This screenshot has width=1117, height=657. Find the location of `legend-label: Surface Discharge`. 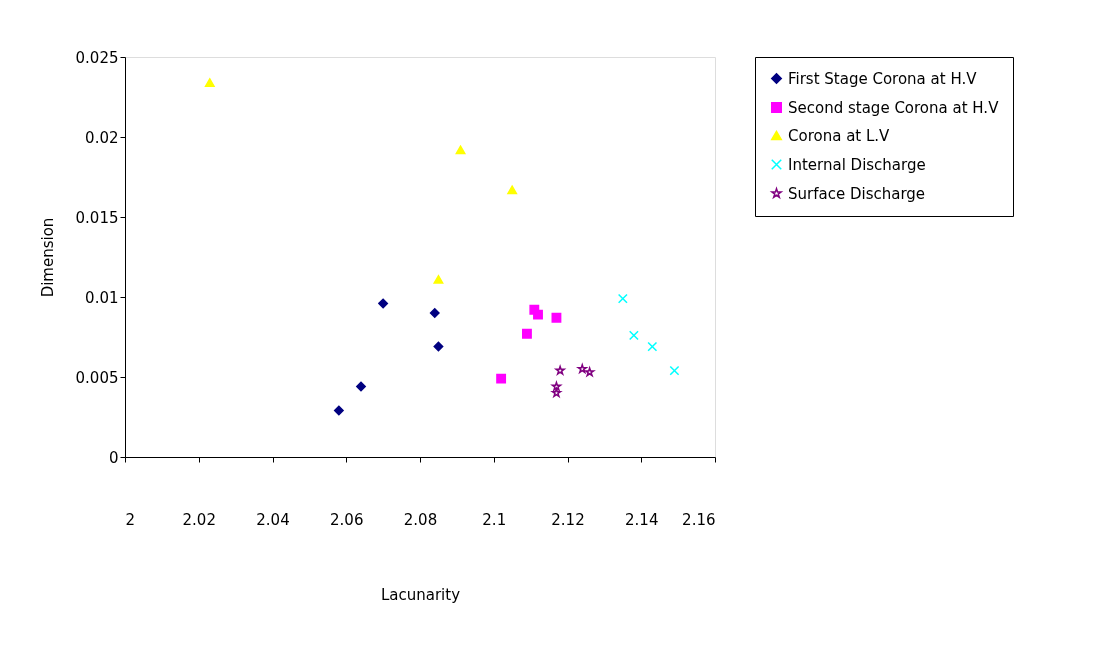

legend-label: Surface Discharge is located at coordinates (857, 193).